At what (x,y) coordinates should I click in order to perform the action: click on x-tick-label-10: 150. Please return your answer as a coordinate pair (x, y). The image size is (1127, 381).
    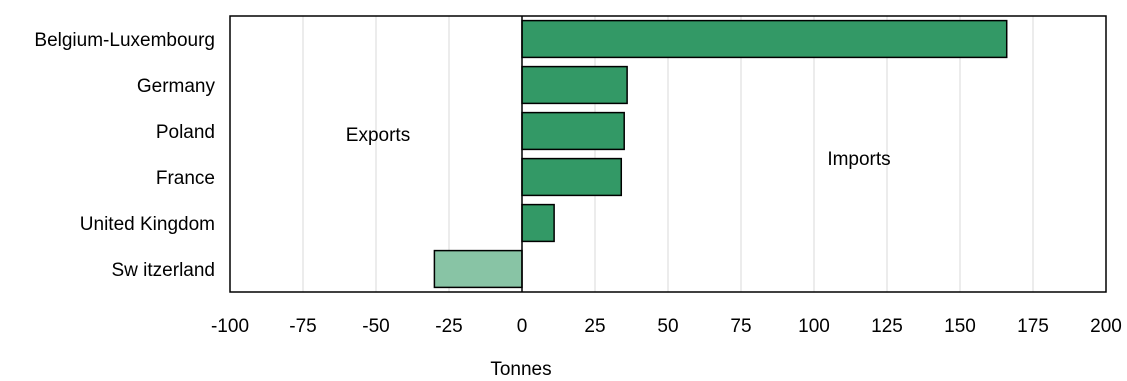
    Looking at the image, I should click on (960, 326).